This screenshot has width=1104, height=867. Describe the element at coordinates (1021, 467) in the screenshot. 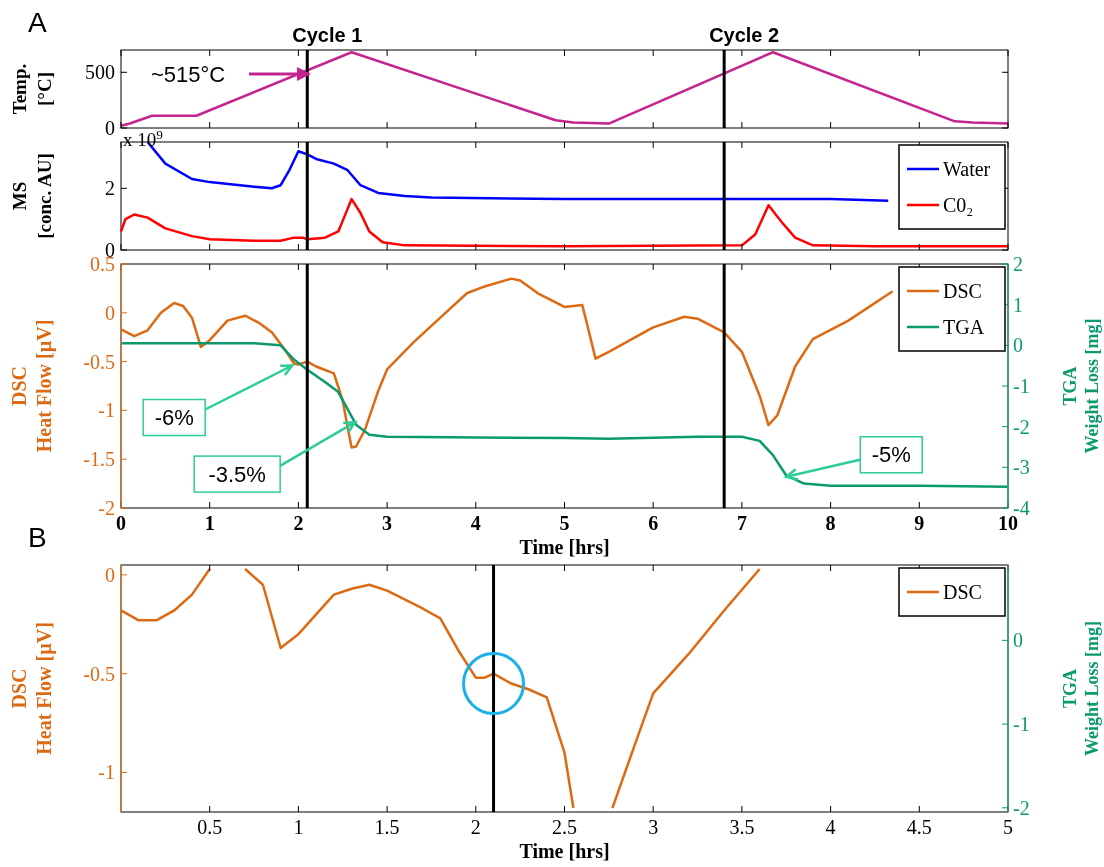

I see `y2-tick-label: -3` at that location.